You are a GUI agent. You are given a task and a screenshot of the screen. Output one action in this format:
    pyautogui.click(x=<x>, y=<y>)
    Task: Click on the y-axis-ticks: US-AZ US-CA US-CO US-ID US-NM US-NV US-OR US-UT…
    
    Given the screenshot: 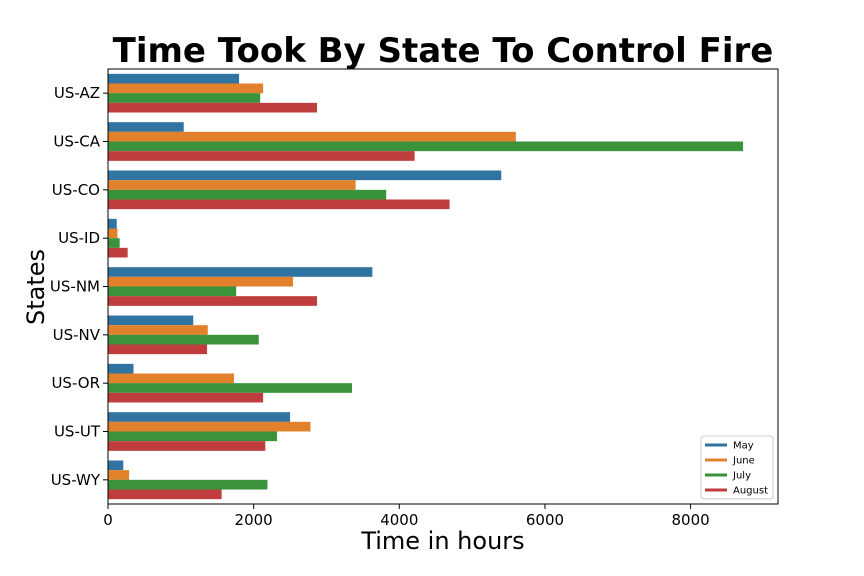 What is the action you would take?
    pyautogui.click(x=79, y=286)
    